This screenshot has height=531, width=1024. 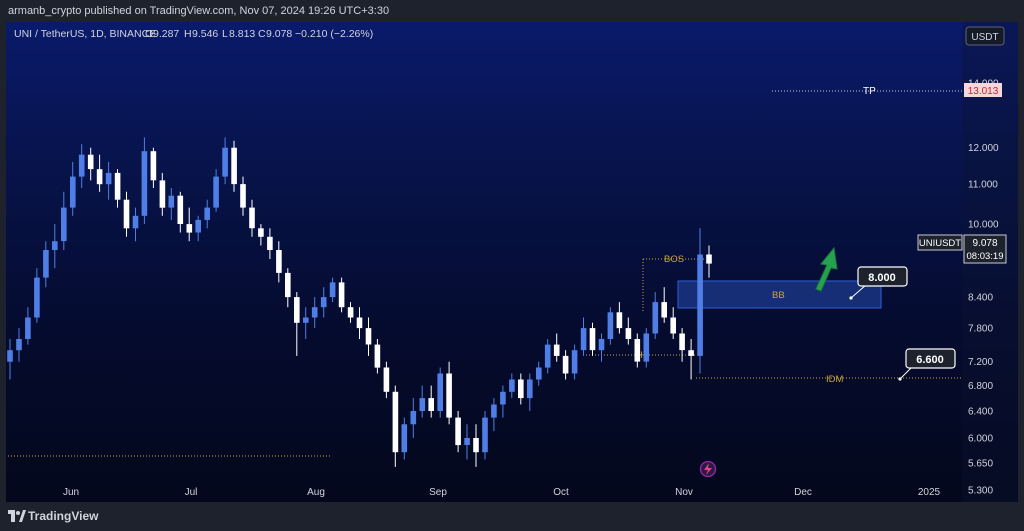 What do you see at coordinates (803, 492) in the screenshot?
I see `time-label: Dec` at bounding box center [803, 492].